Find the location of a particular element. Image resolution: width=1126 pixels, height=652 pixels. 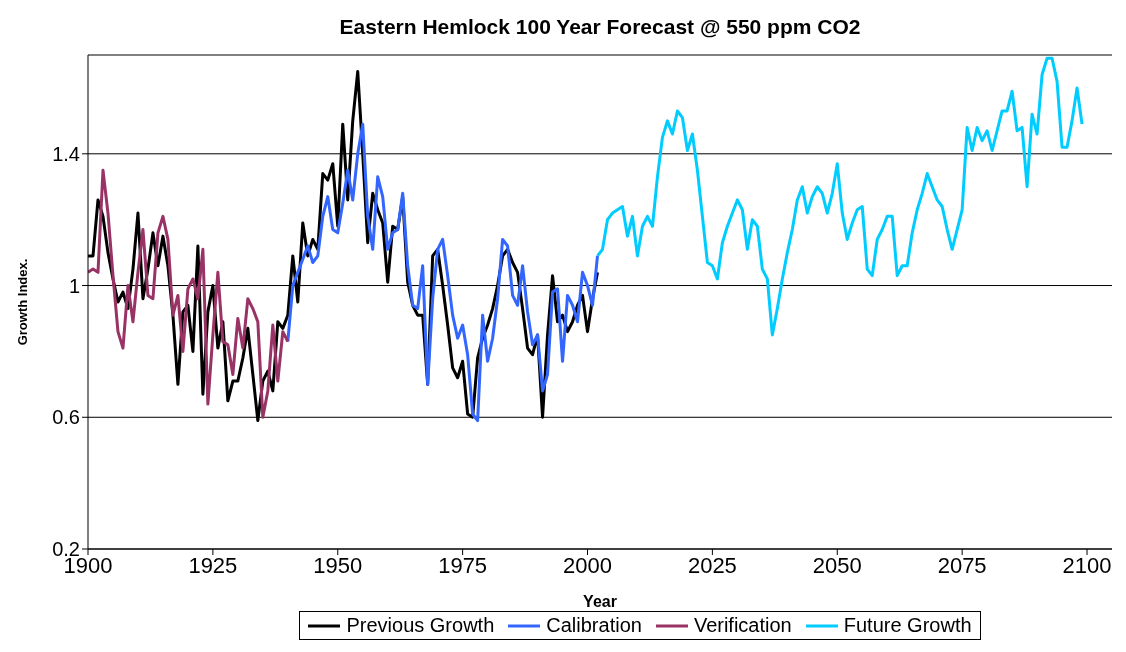

legend-label: Calibration is located at coordinates (594, 625).